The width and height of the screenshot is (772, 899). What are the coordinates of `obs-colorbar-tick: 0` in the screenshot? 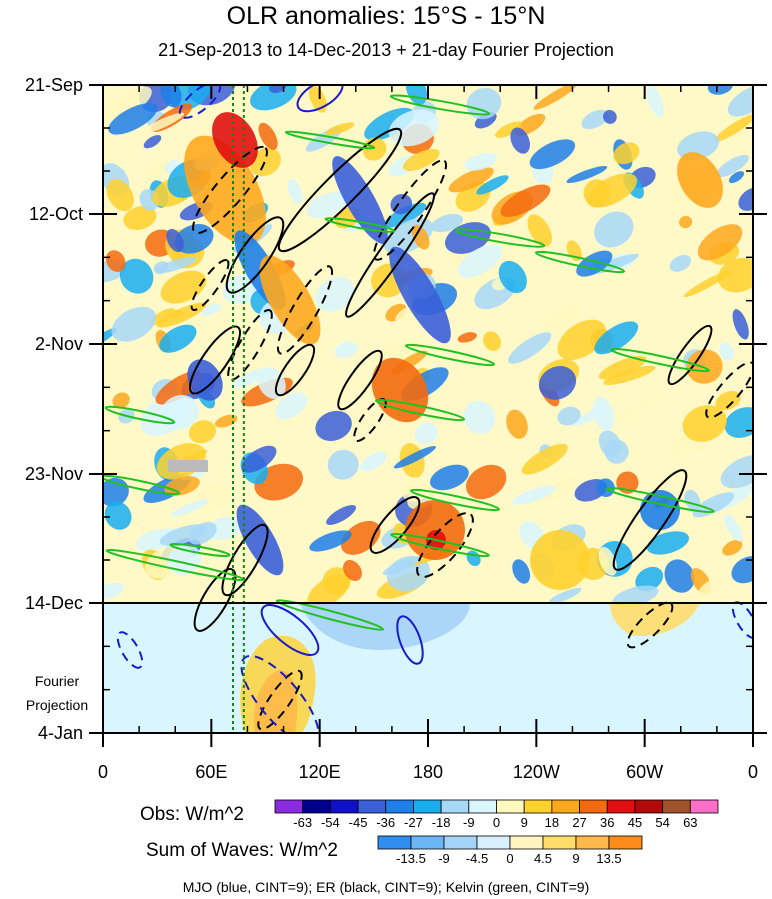 It's located at (496, 822).